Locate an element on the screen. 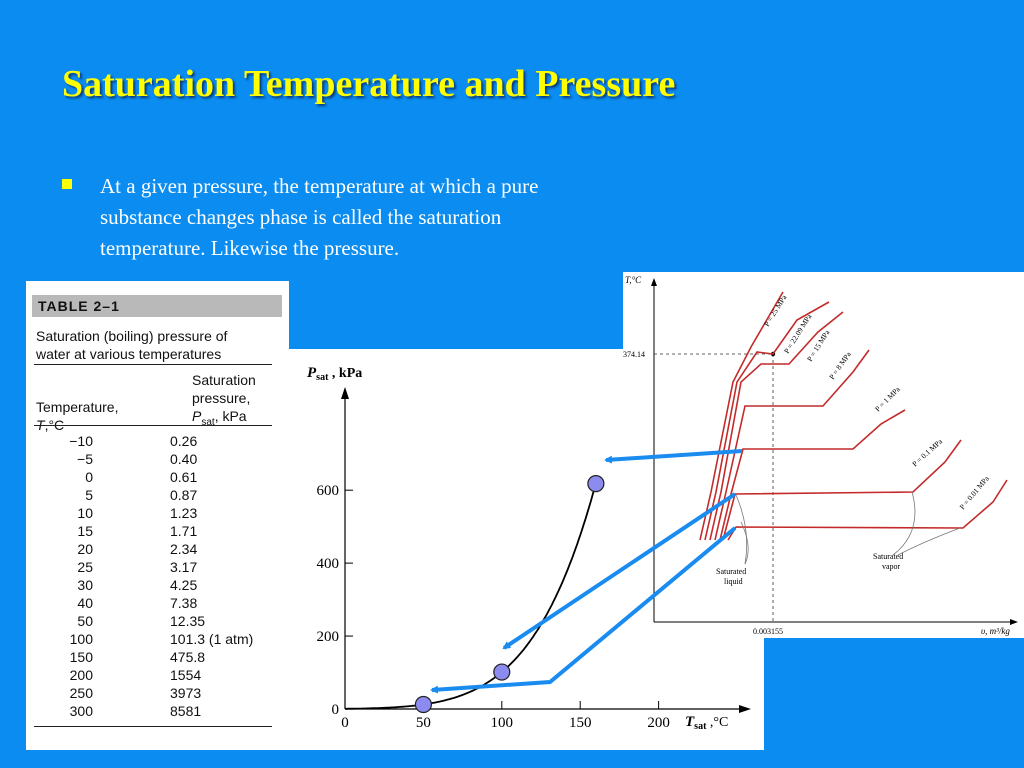 The width and height of the screenshot is (1024, 768). table-cell-temperature: 200 is located at coordinates (81, 675).